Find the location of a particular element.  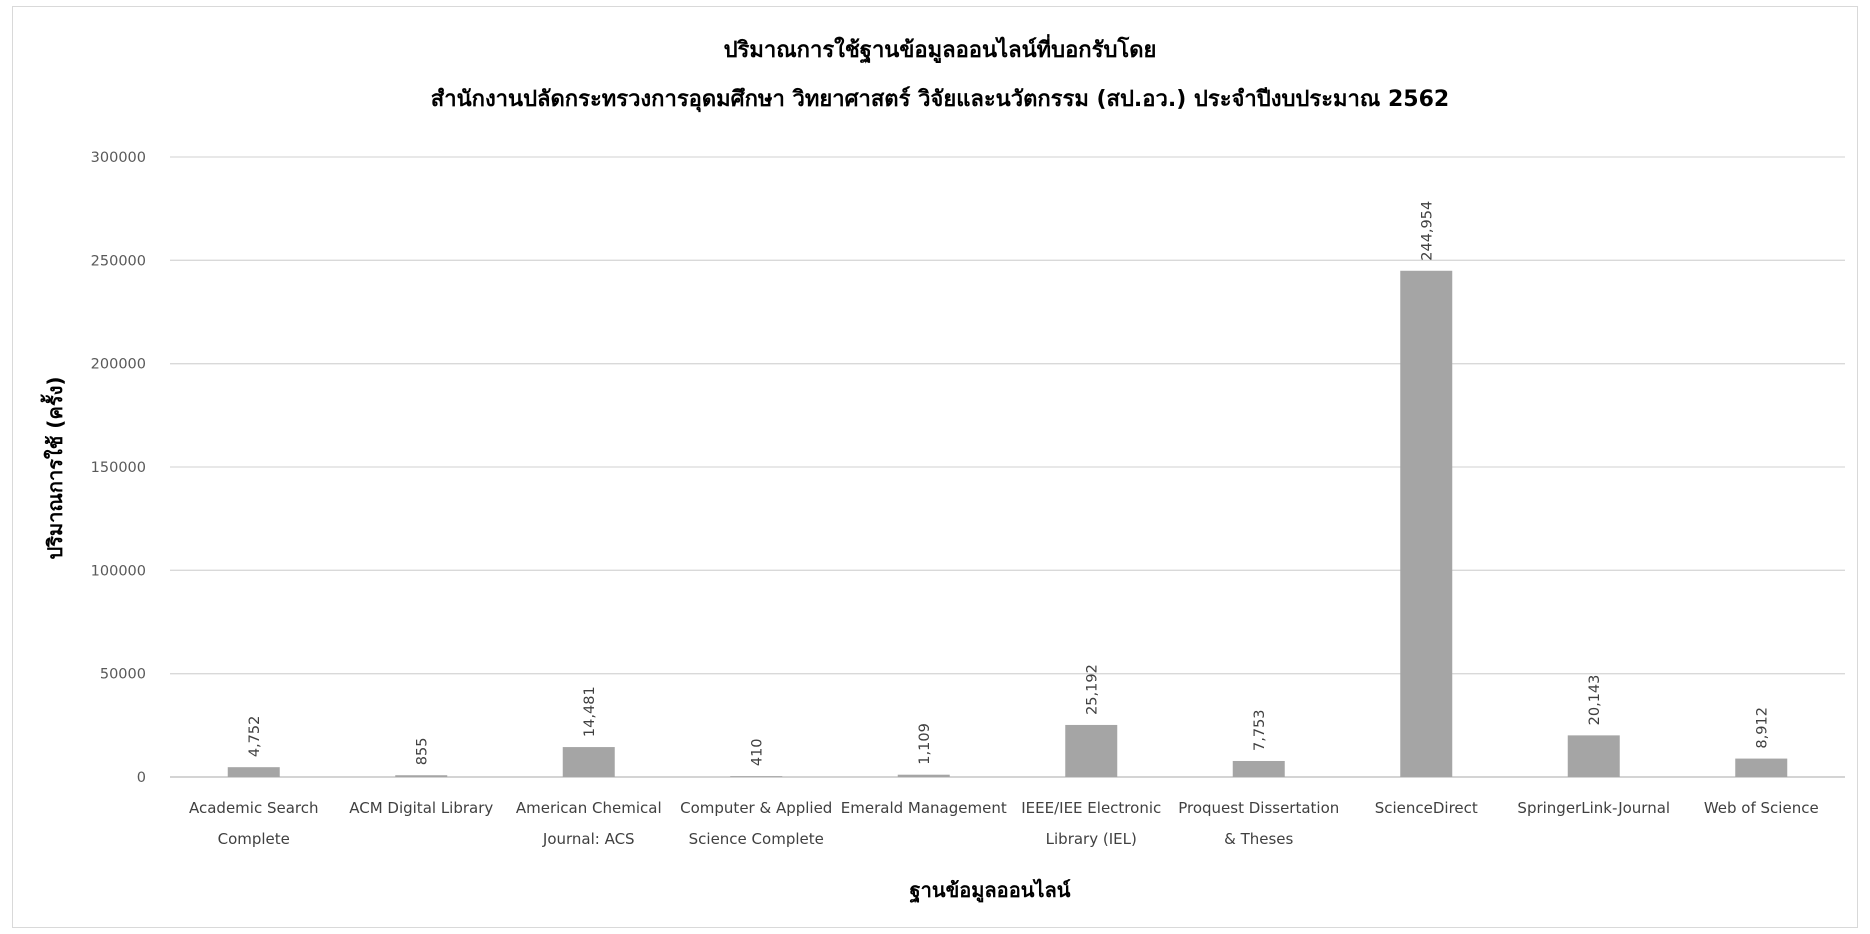

data-label: 7,753 is located at coordinates (1260, 730).